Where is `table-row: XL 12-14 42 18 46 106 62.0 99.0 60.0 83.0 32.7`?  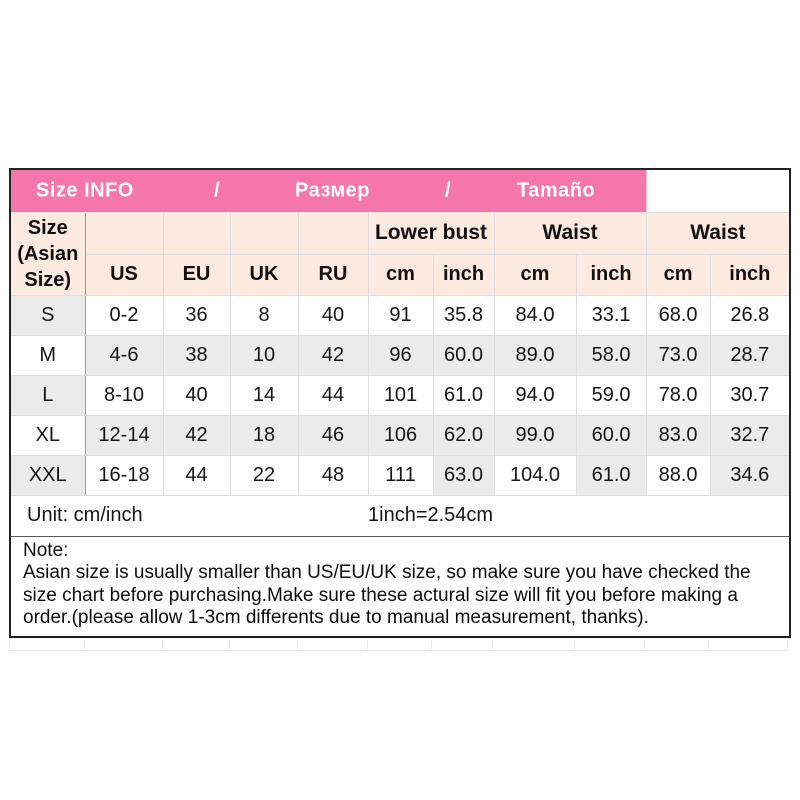 table-row: XL 12-14 42 18 46 106 62.0 99.0 60.0 83.0 32.7 is located at coordinates (400, 435).